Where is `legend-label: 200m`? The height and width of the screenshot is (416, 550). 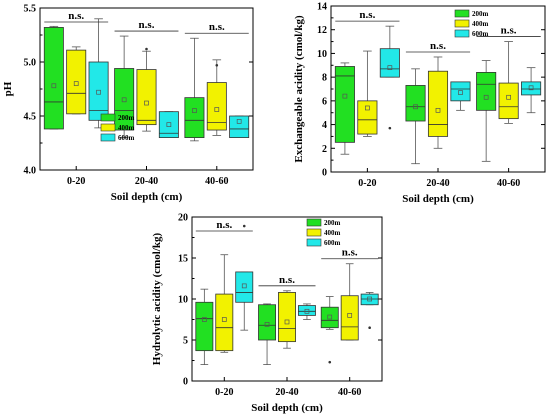 legend-label: 200m is located at coordinates (332, 223).